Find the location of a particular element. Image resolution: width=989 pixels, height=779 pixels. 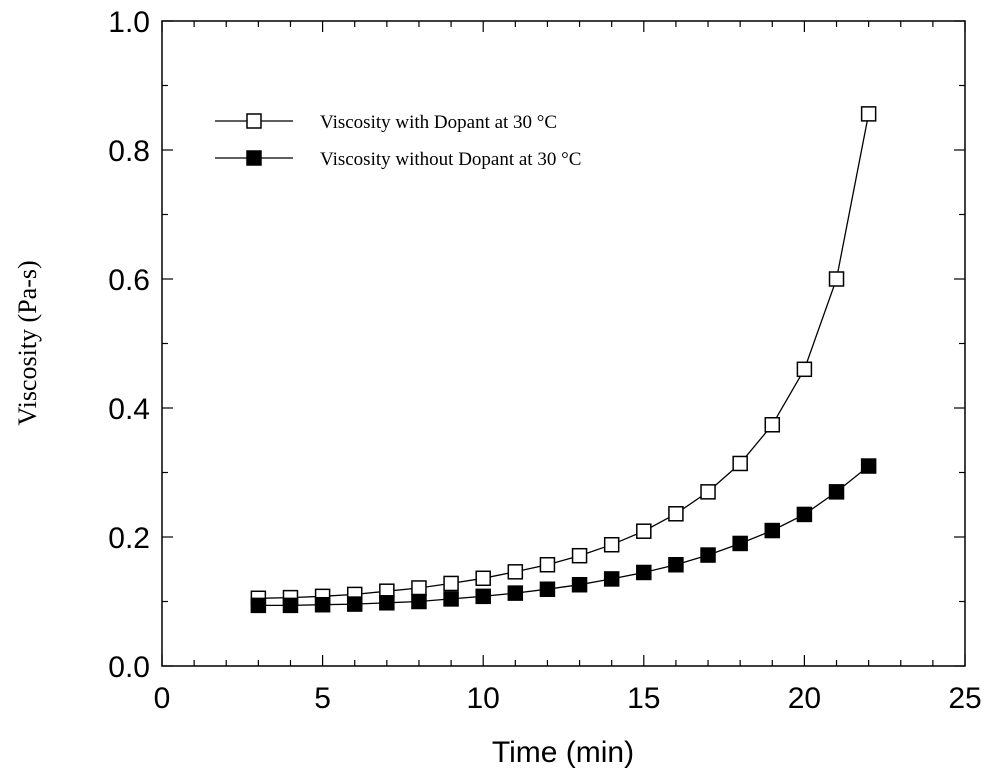

y-tick-label: 1.0 is located at coordinates (129, 22).